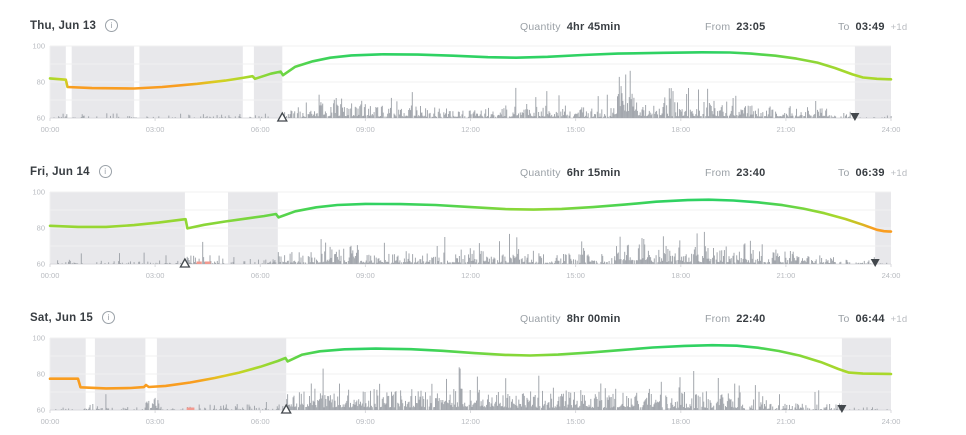 This screenshot has height=435, width=966. I want to click on quantity-value: 6hr 15min, so click(593, 173).